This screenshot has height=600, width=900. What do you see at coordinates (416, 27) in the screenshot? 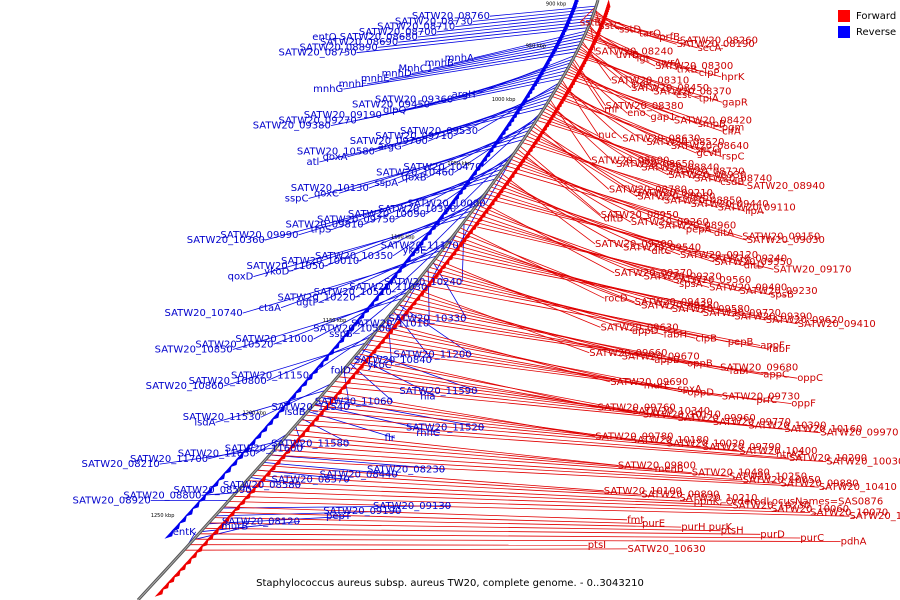
I see `reverse-gene-label: SATW20_08710` at bounding box center [416, 27].